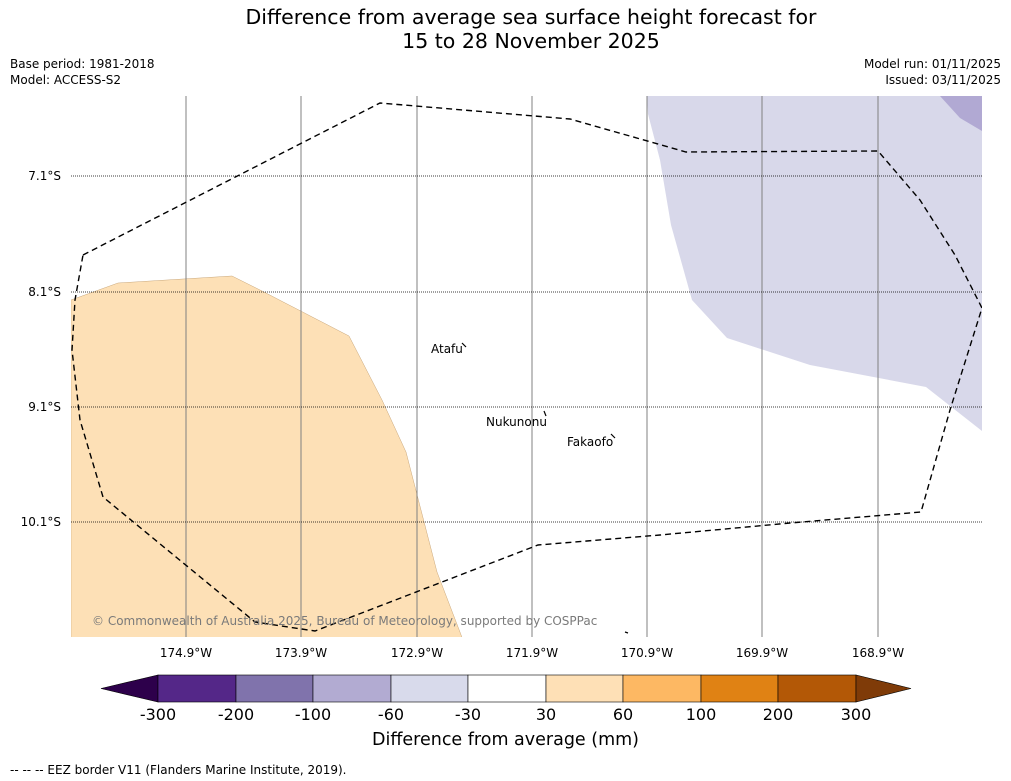 The height and width of the screenshot is (781, 1011). I want to click on colorbar-tick: 300, so click(856, 714).